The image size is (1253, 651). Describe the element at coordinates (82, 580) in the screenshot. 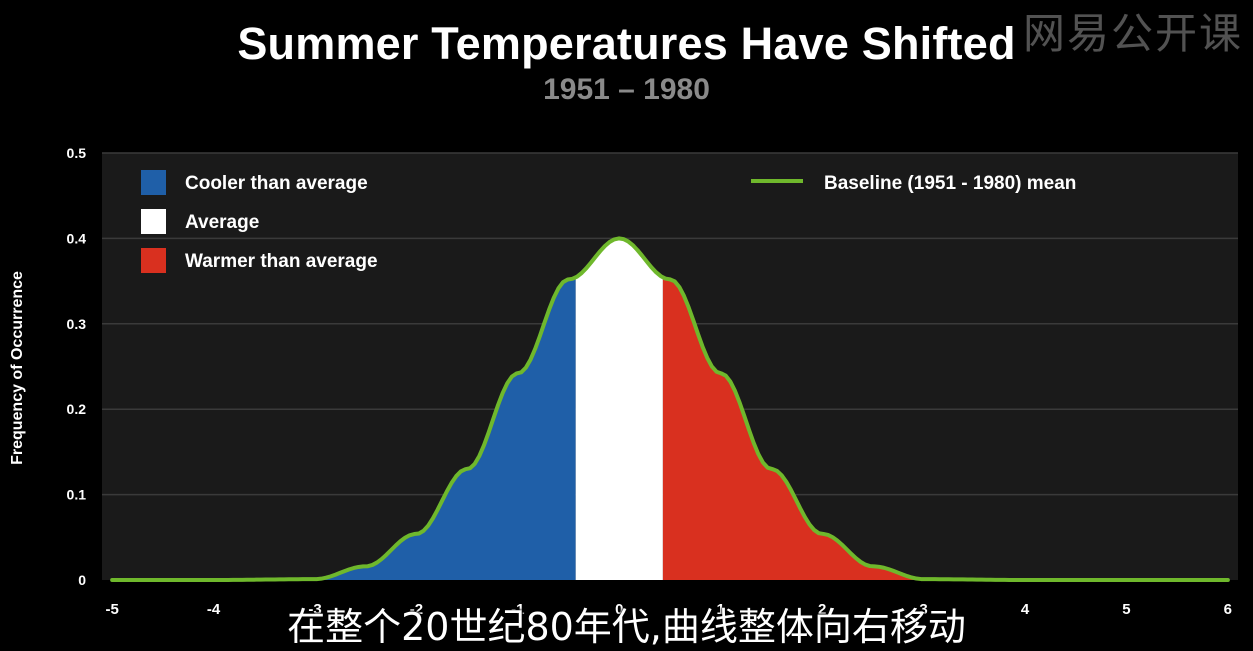

I see `y-tick-label: 0` at that location.